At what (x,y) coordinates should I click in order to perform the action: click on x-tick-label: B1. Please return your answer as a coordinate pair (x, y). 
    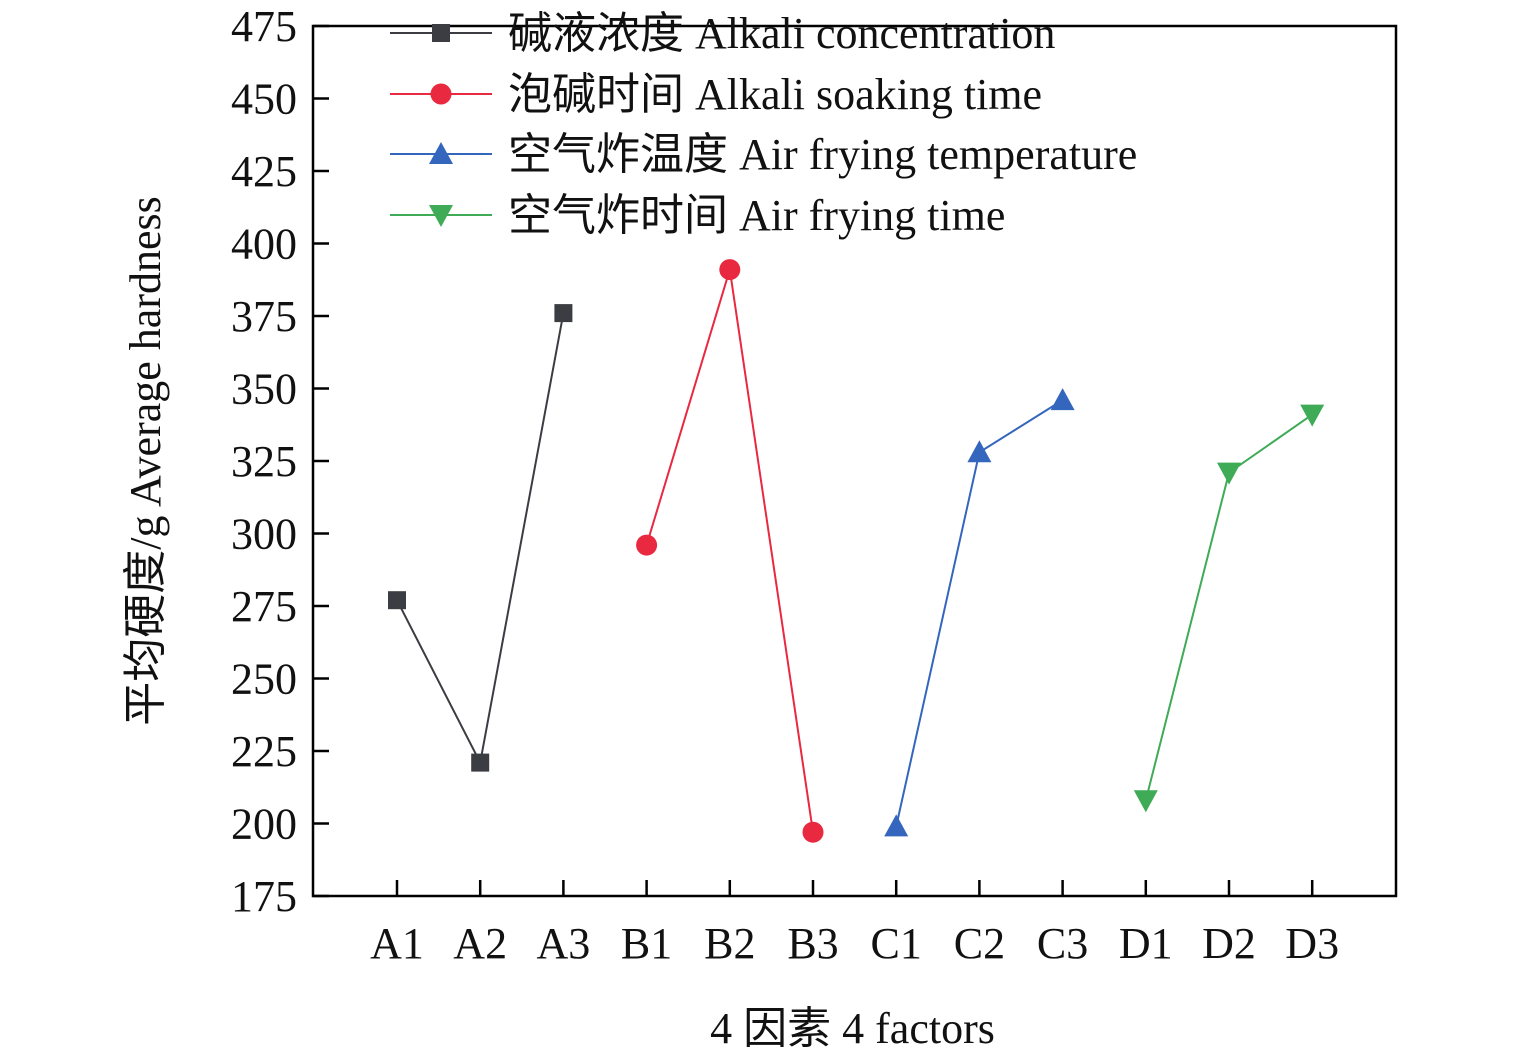
    Looking at the image, I should click on (646, 943).